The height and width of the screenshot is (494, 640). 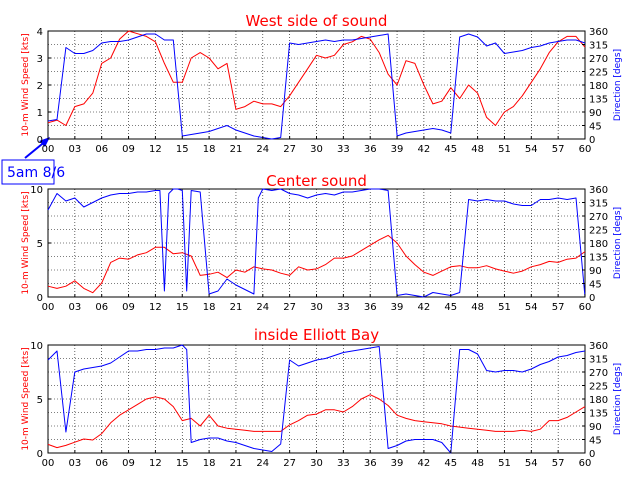 What do you see at coordinates (40, 32) in the screenshot?
I see `panel-1-ytick-label: 4` at bounding box center [40, 32].